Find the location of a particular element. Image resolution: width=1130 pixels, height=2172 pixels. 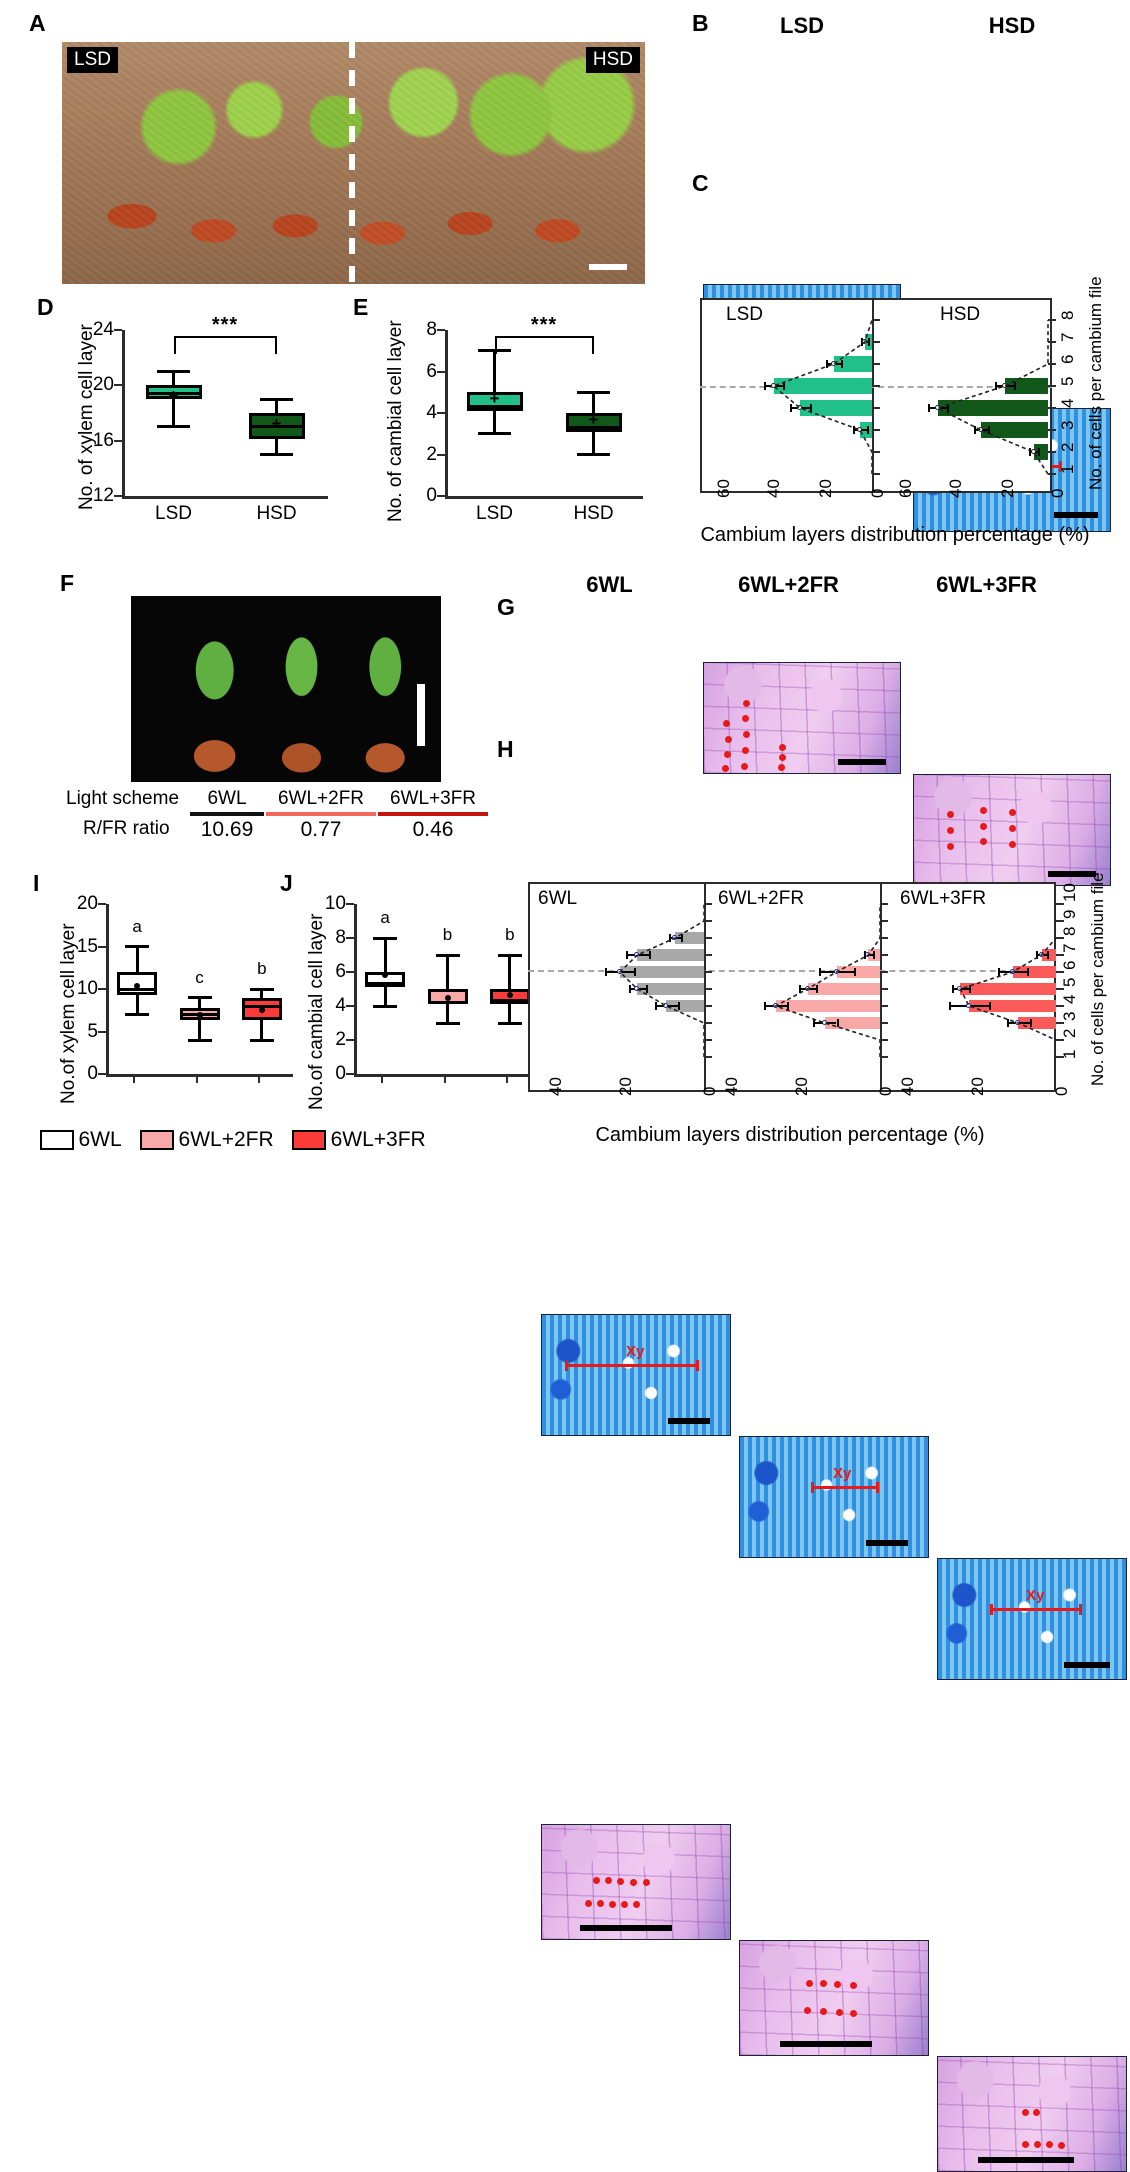

panel-g-title-6wl3fr: 6WL+3FR is located at coordinates (986, 584).